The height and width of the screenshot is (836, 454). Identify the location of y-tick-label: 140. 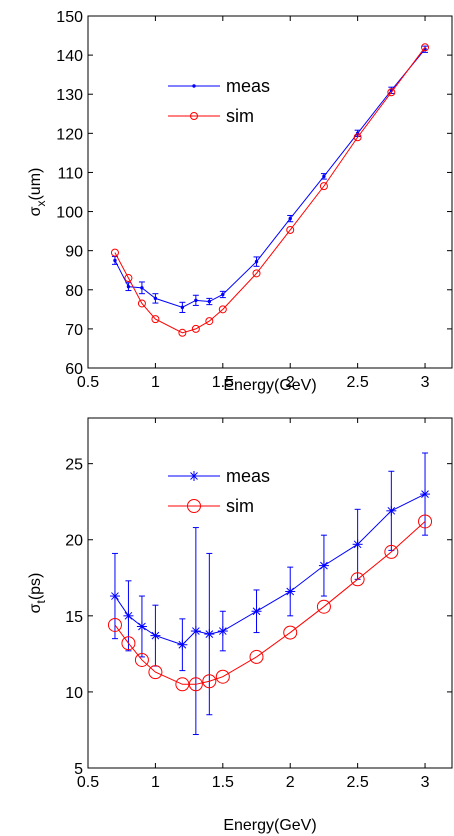
(69, 56).